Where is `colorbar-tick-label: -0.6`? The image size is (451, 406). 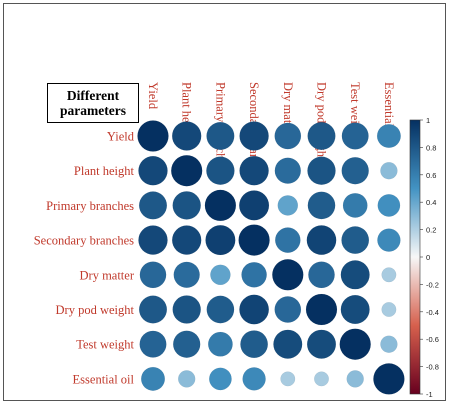
colorbar-tick-label: -0.6 is located at coordinates (432, 339).